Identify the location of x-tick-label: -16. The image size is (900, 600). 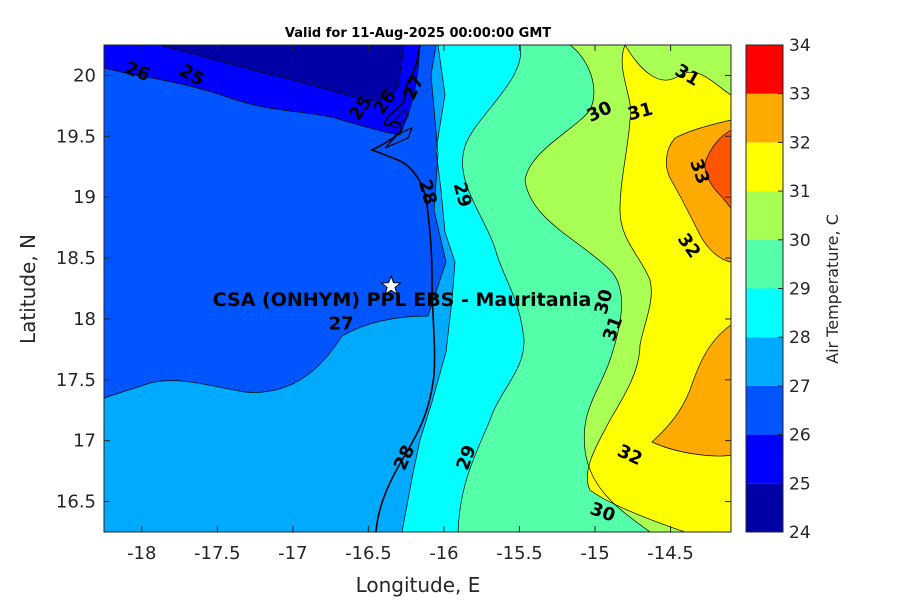
(443, 553).